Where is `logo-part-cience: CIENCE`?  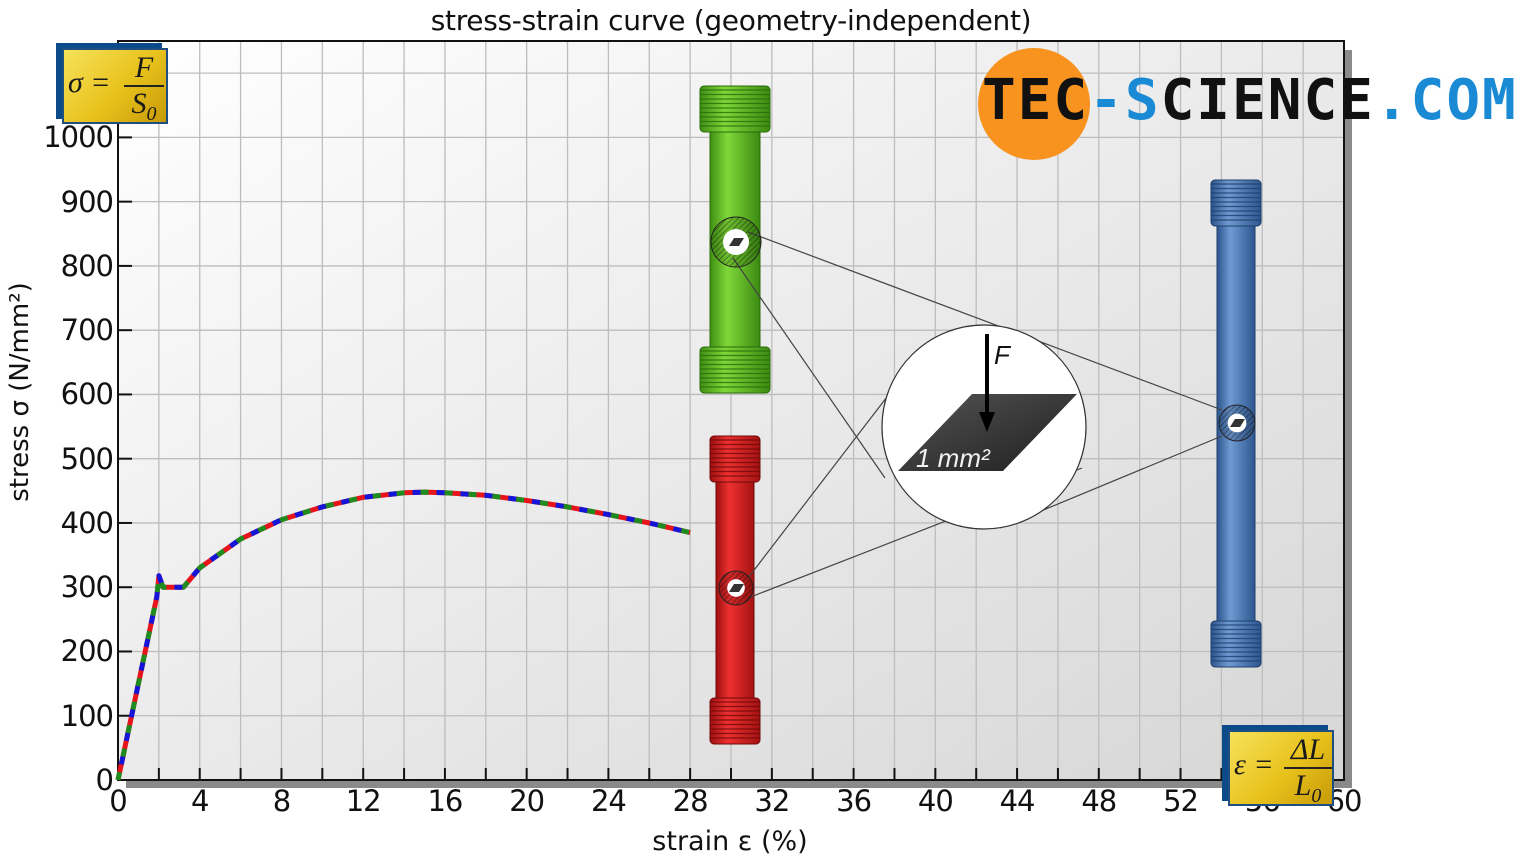
logo-part-cience: CIENCE is located at coordinates (1267, 100).